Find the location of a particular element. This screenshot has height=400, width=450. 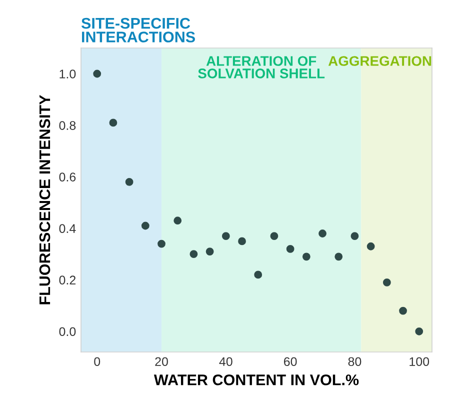

y-tick-label: 0.2 is located at coordinates (67, 280).